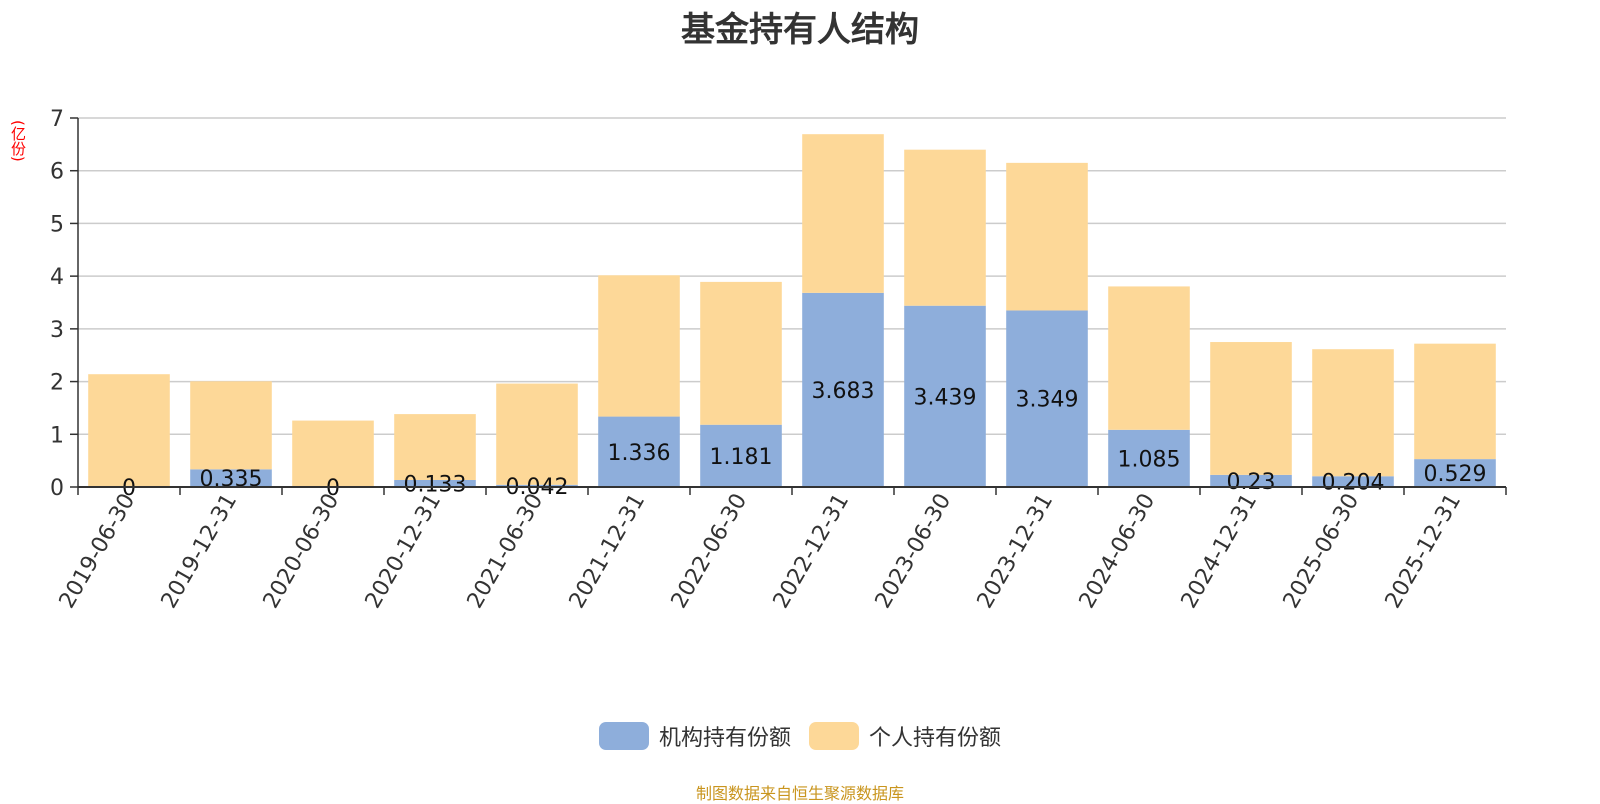 The image size is (1600, 804). I want to click on x-tick-label: 2022-06-30, so click(710, 551).